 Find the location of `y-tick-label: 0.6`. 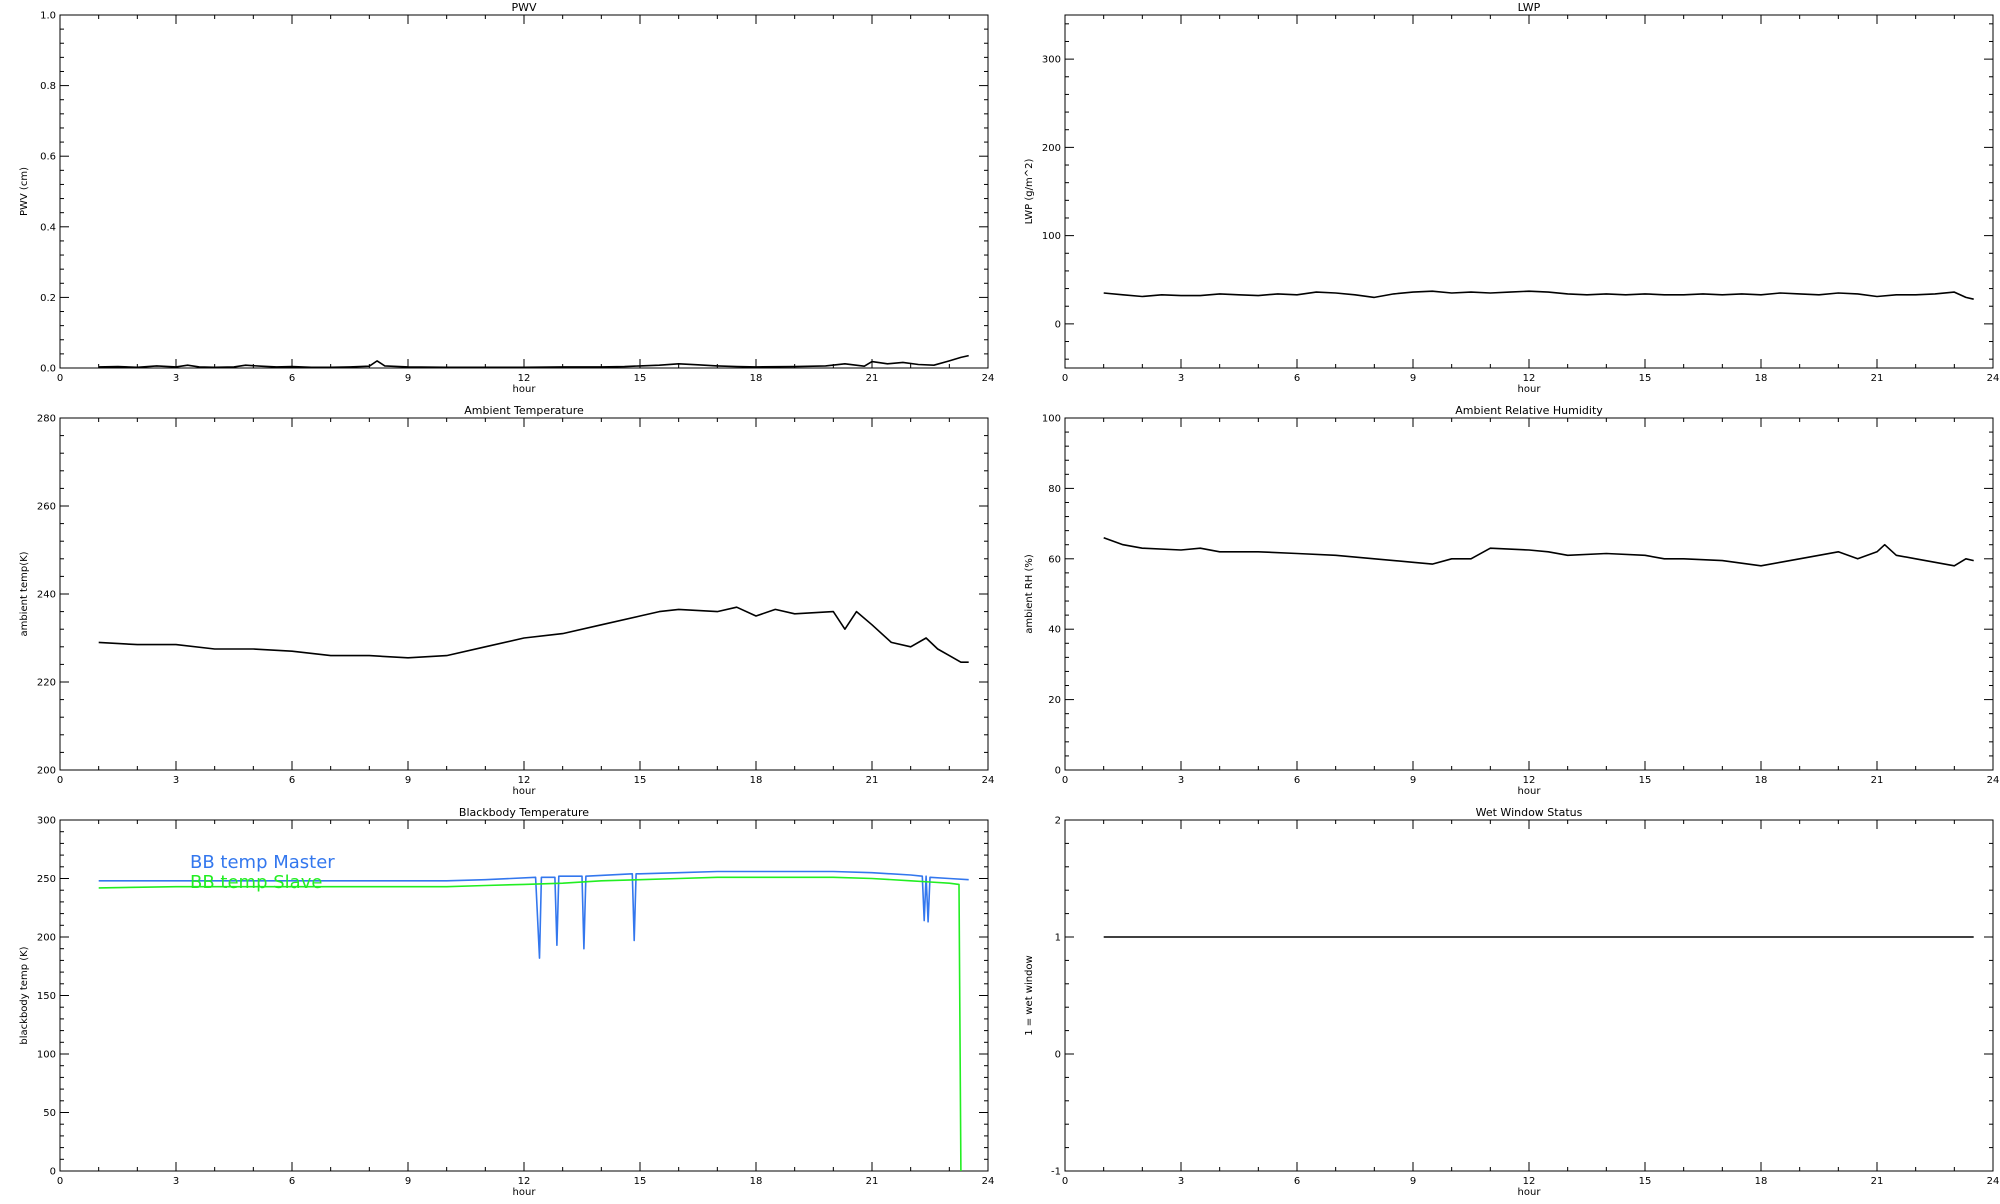

y-tick-label: 0.6 is located at coordinates (48, 157).